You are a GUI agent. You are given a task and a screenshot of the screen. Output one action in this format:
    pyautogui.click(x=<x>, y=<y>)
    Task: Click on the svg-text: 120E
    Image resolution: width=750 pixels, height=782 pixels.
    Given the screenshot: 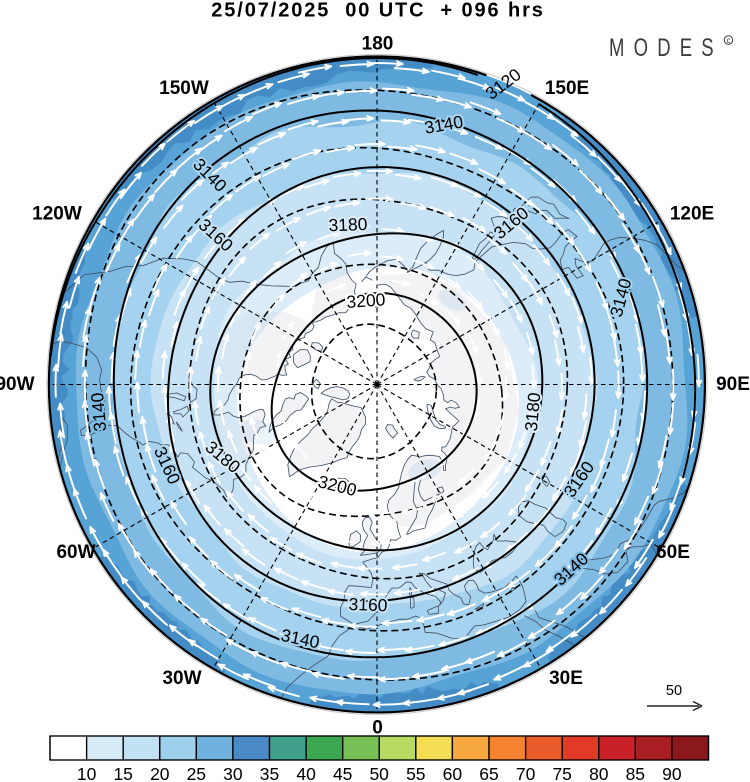 What is the action you would take?
    pyautogui.click(x=692, y=214)
    